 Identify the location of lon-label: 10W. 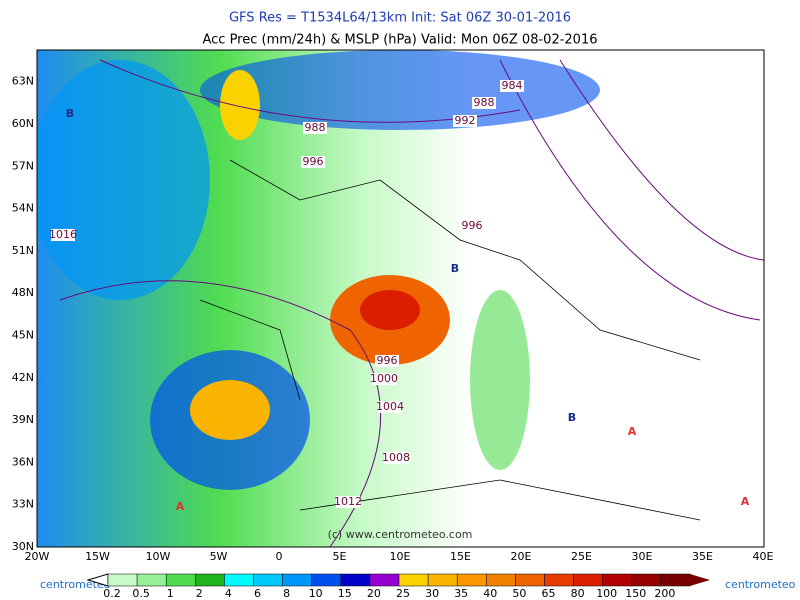
(158, 556).